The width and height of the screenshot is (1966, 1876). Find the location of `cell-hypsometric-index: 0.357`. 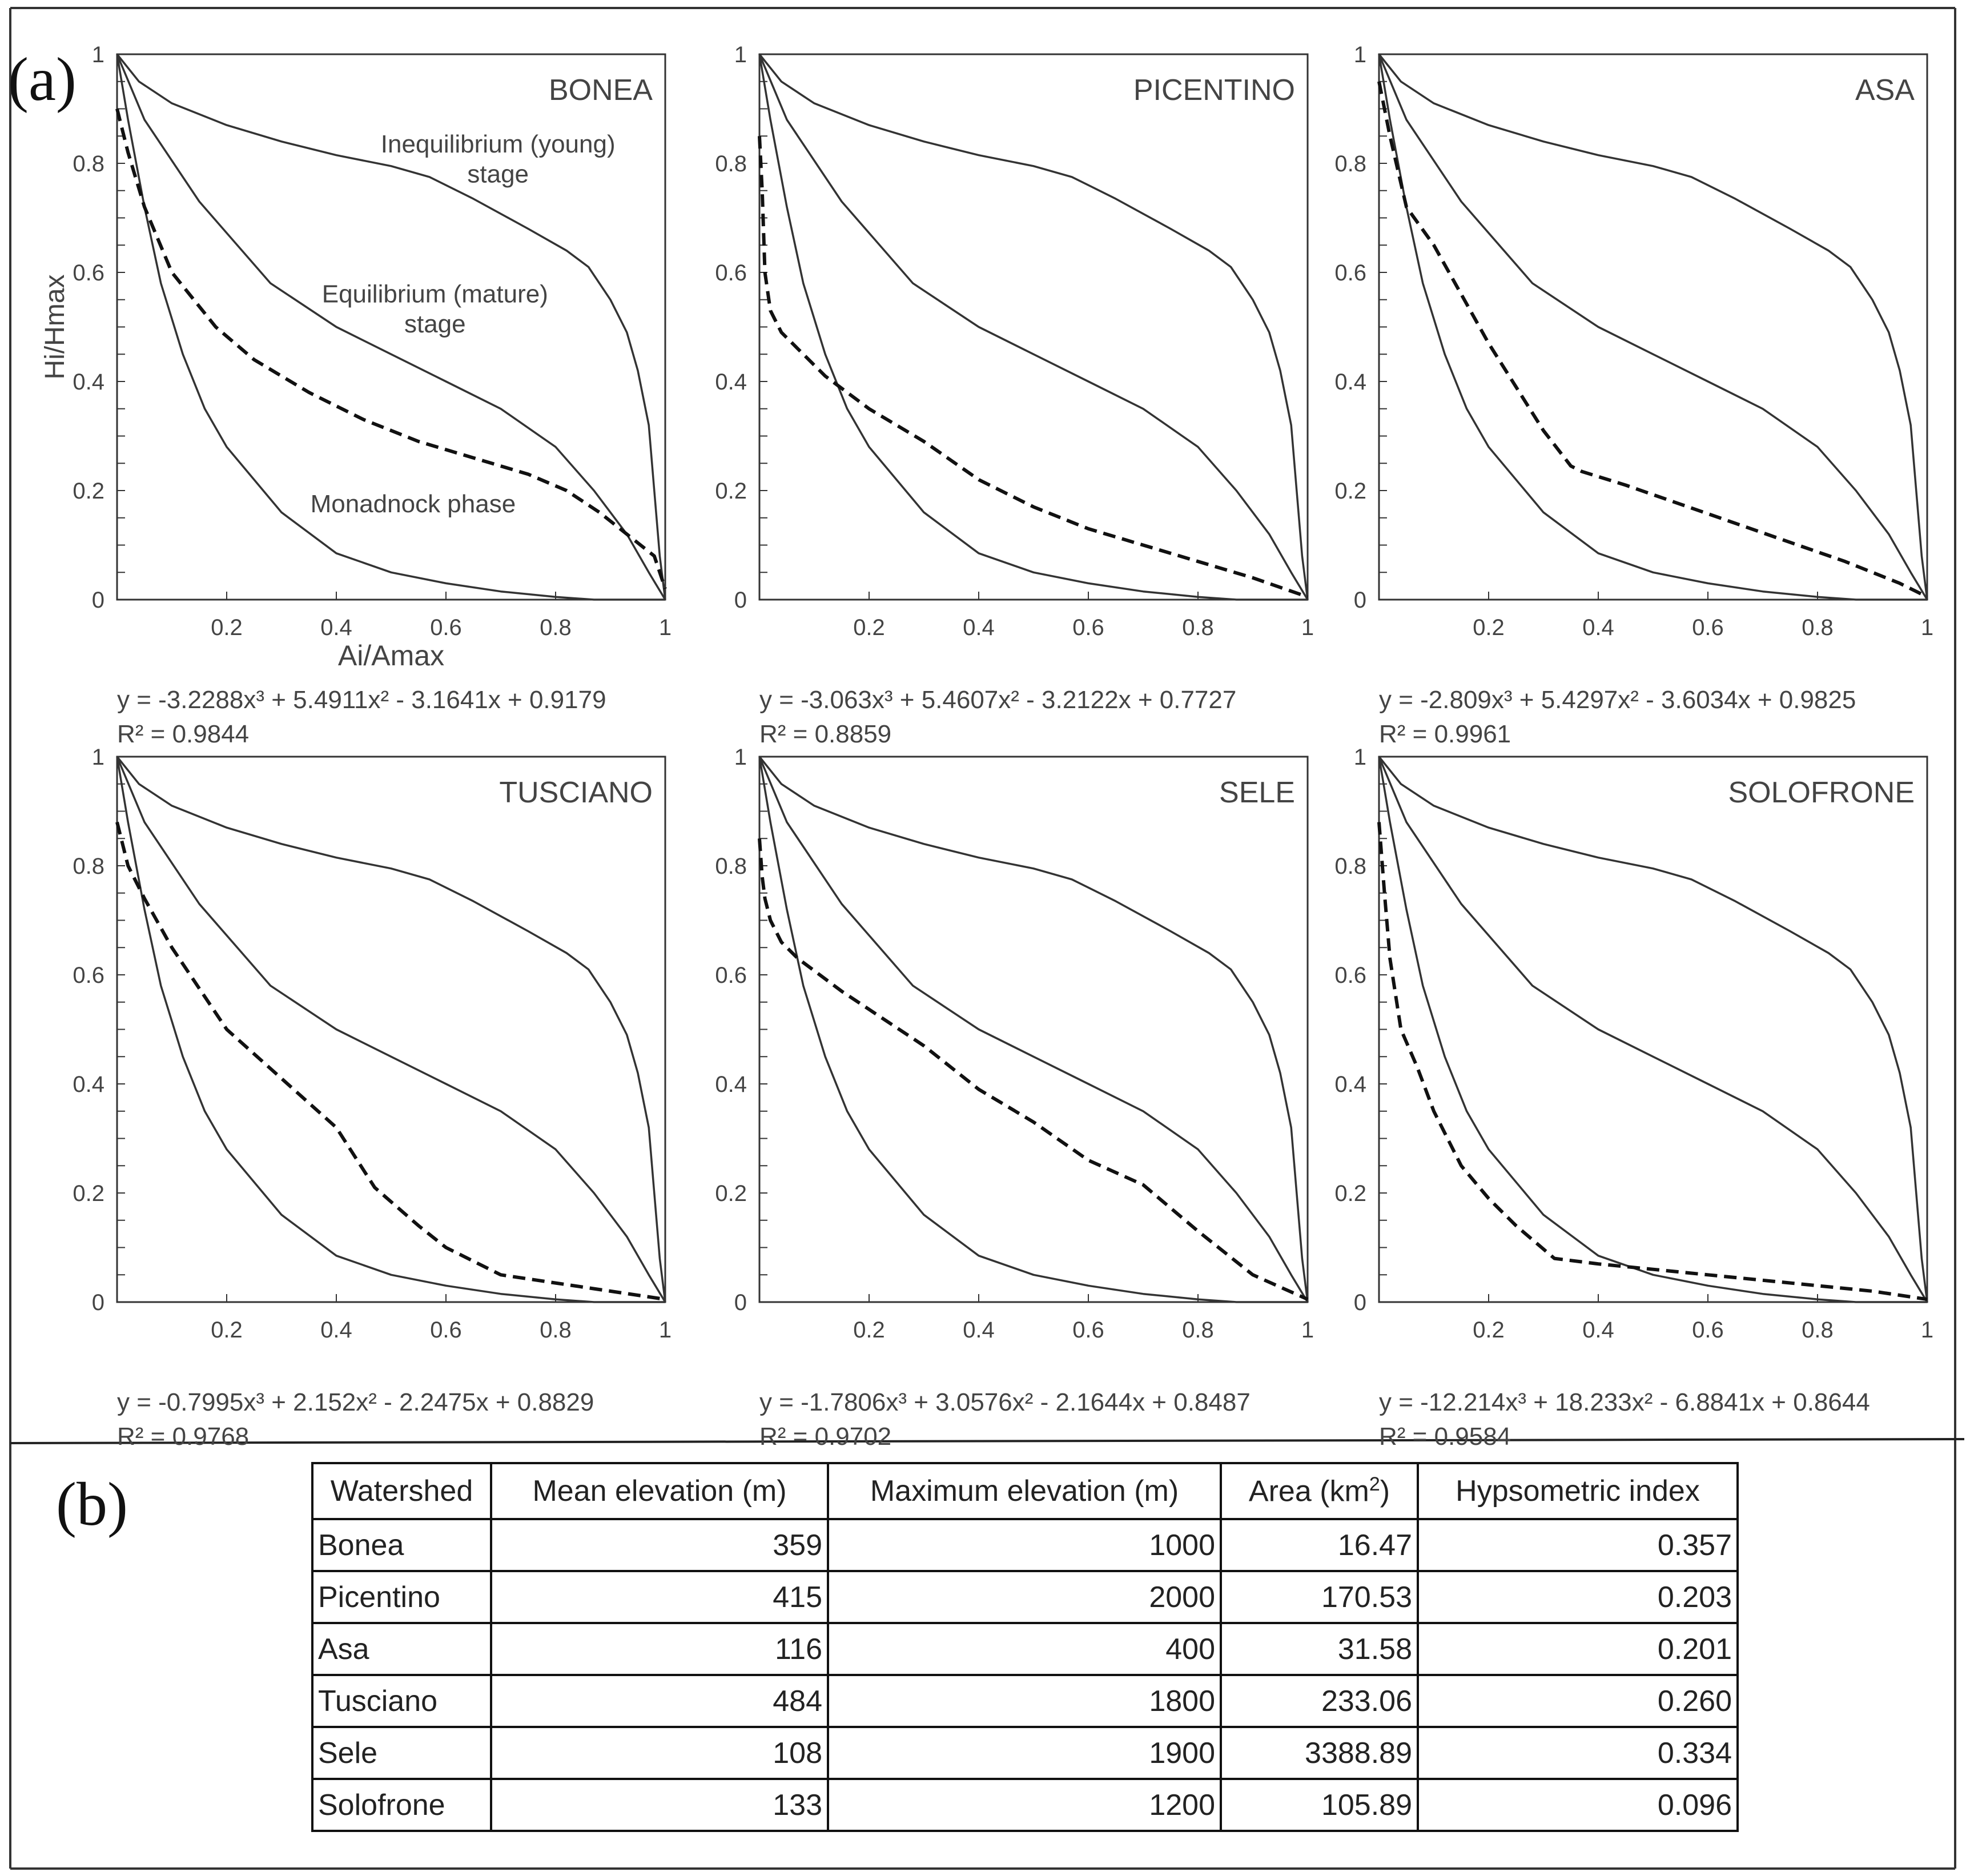

cell-hypsometric-index: 0.357 is located at coordinates (1578, 1545).